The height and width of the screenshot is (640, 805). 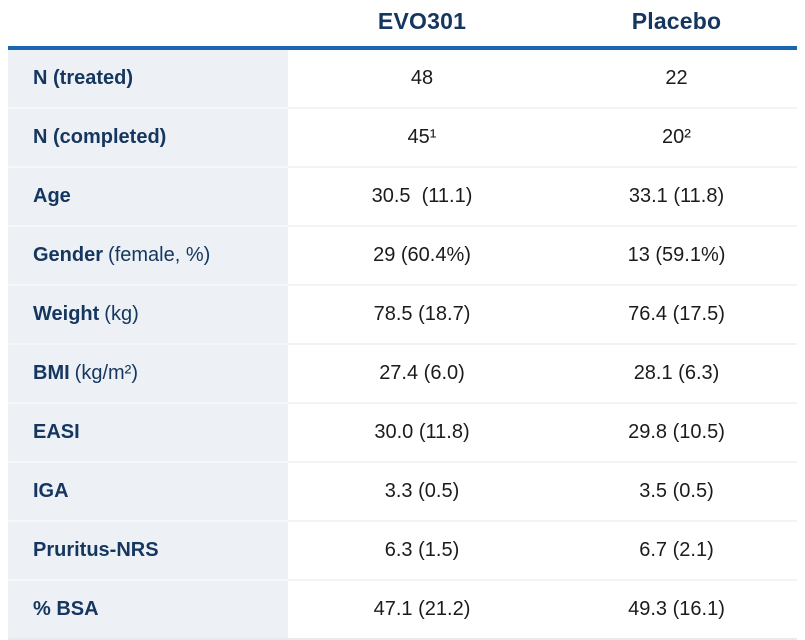 What do you see at coordinates (676, 315) in the screenshot?
I see `placebo-value: 76.4 (17.5)` at bounding box center [676, 315].